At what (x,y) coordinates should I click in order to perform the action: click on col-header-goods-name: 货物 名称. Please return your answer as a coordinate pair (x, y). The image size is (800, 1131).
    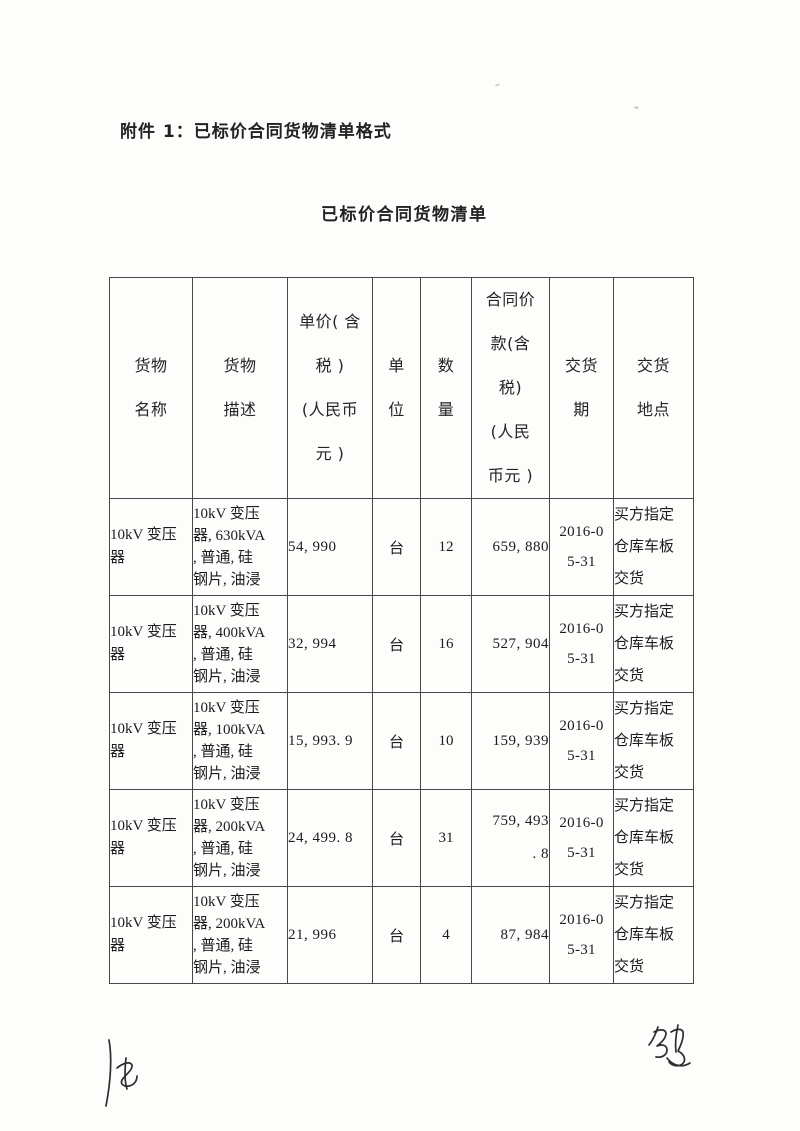
    Looking at the image, I should click on (151, 388).